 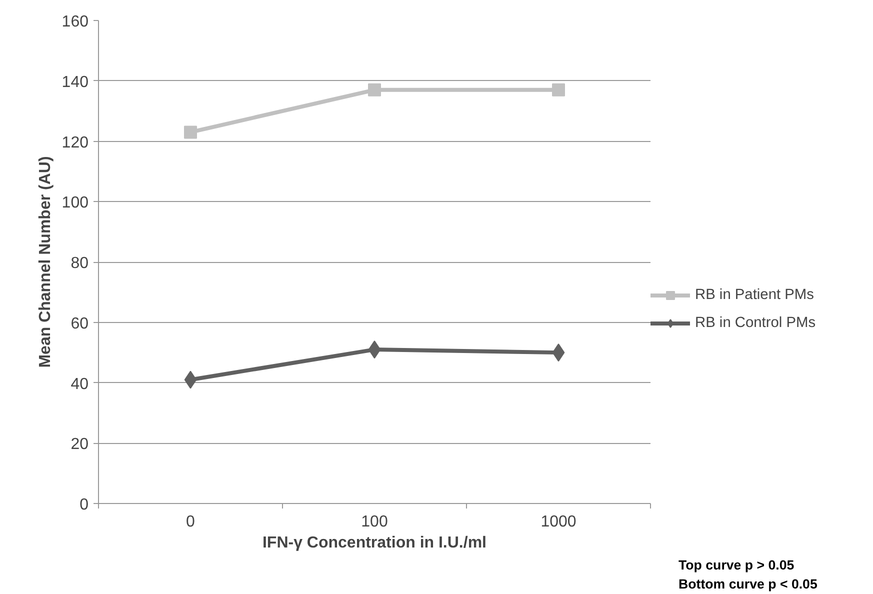 What do you see at coordinates (191, 522) in the screenshot?
I see `x-tick-label: 0` at bounding box center [191, 522].